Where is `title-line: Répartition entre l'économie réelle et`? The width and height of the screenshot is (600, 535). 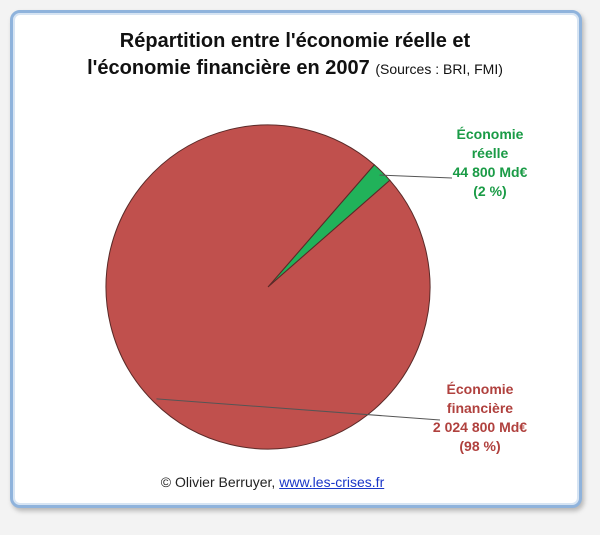
title-line: Répartition entre l'économie réelle et is located at coordinates (295, 41).